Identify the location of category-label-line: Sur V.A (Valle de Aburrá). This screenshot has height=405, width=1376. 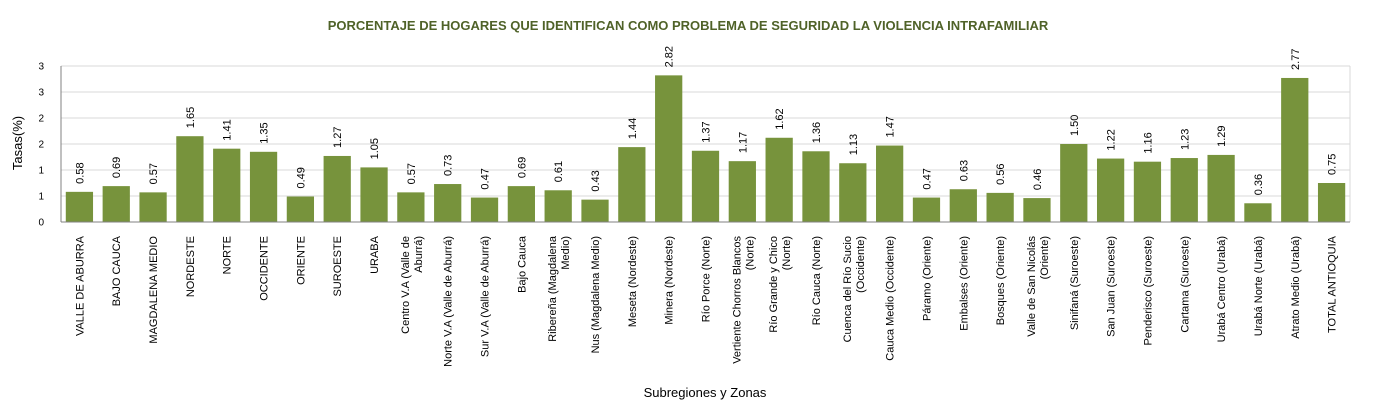
(486, 296).